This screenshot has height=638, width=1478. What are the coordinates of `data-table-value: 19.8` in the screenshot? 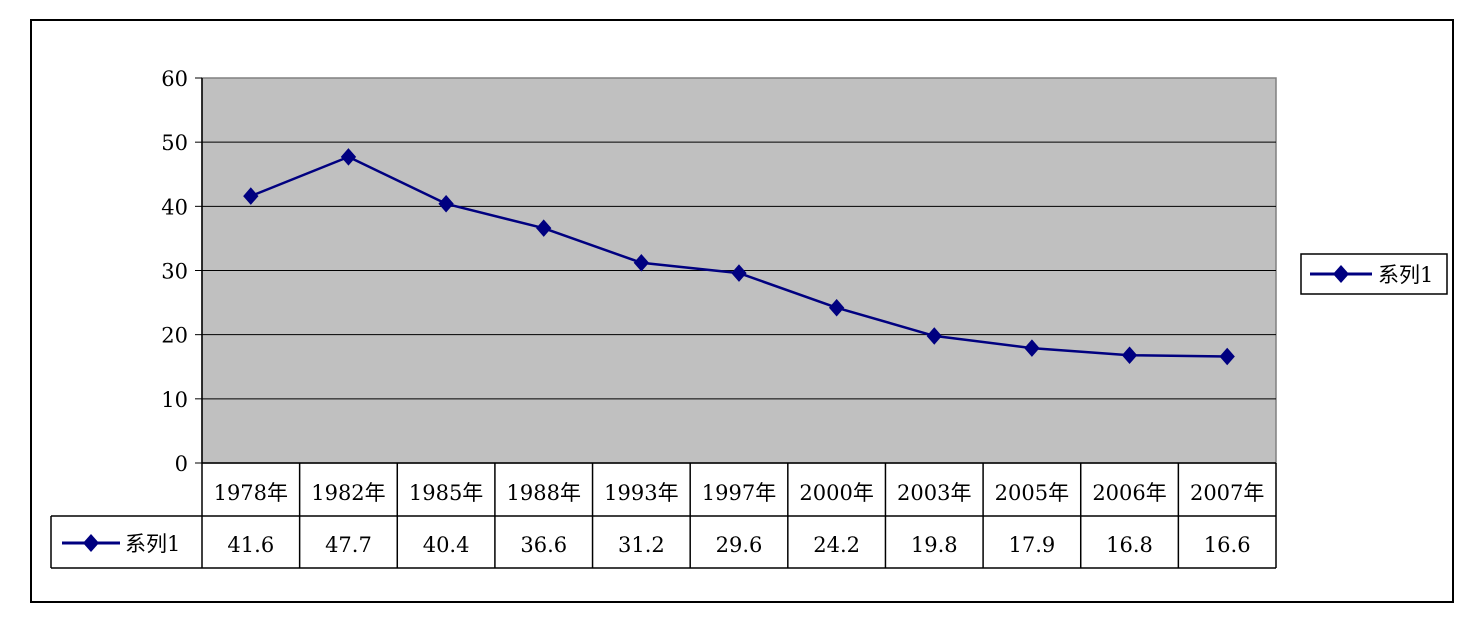 It's located at (934, 545).